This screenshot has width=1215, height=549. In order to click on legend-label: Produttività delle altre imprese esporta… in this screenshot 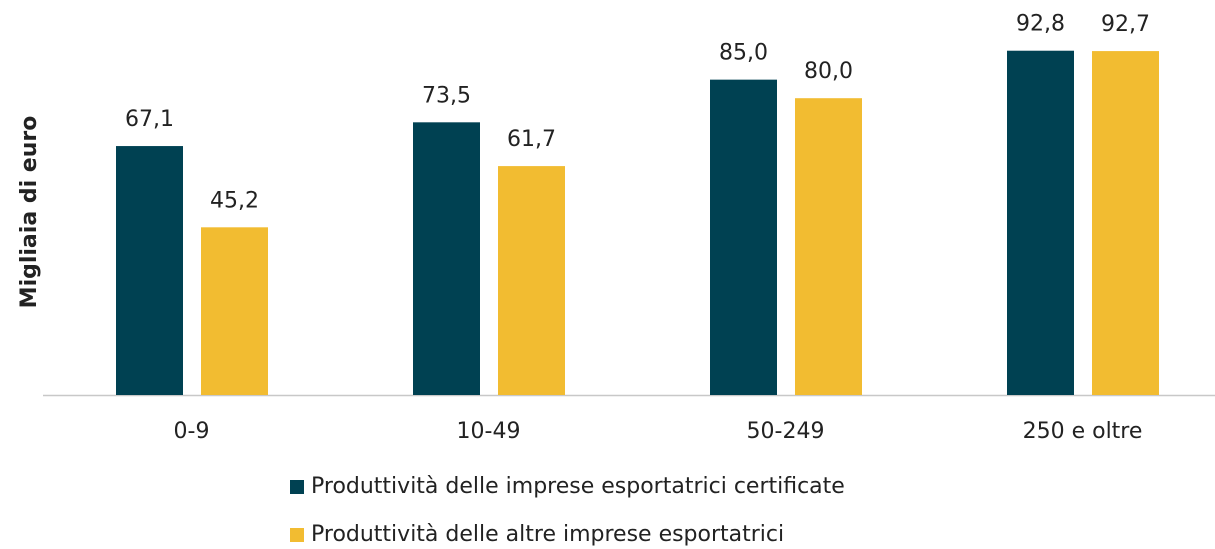, I will do `click(547, 534)`.